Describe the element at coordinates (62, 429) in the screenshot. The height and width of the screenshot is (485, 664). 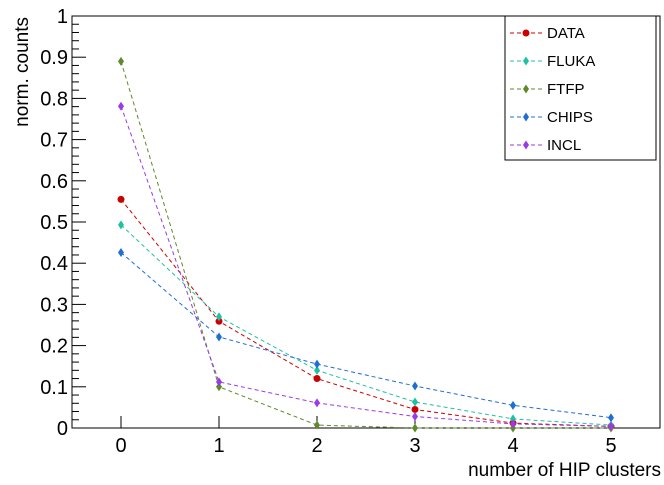
I see `y-tick-label: 0` at that location.